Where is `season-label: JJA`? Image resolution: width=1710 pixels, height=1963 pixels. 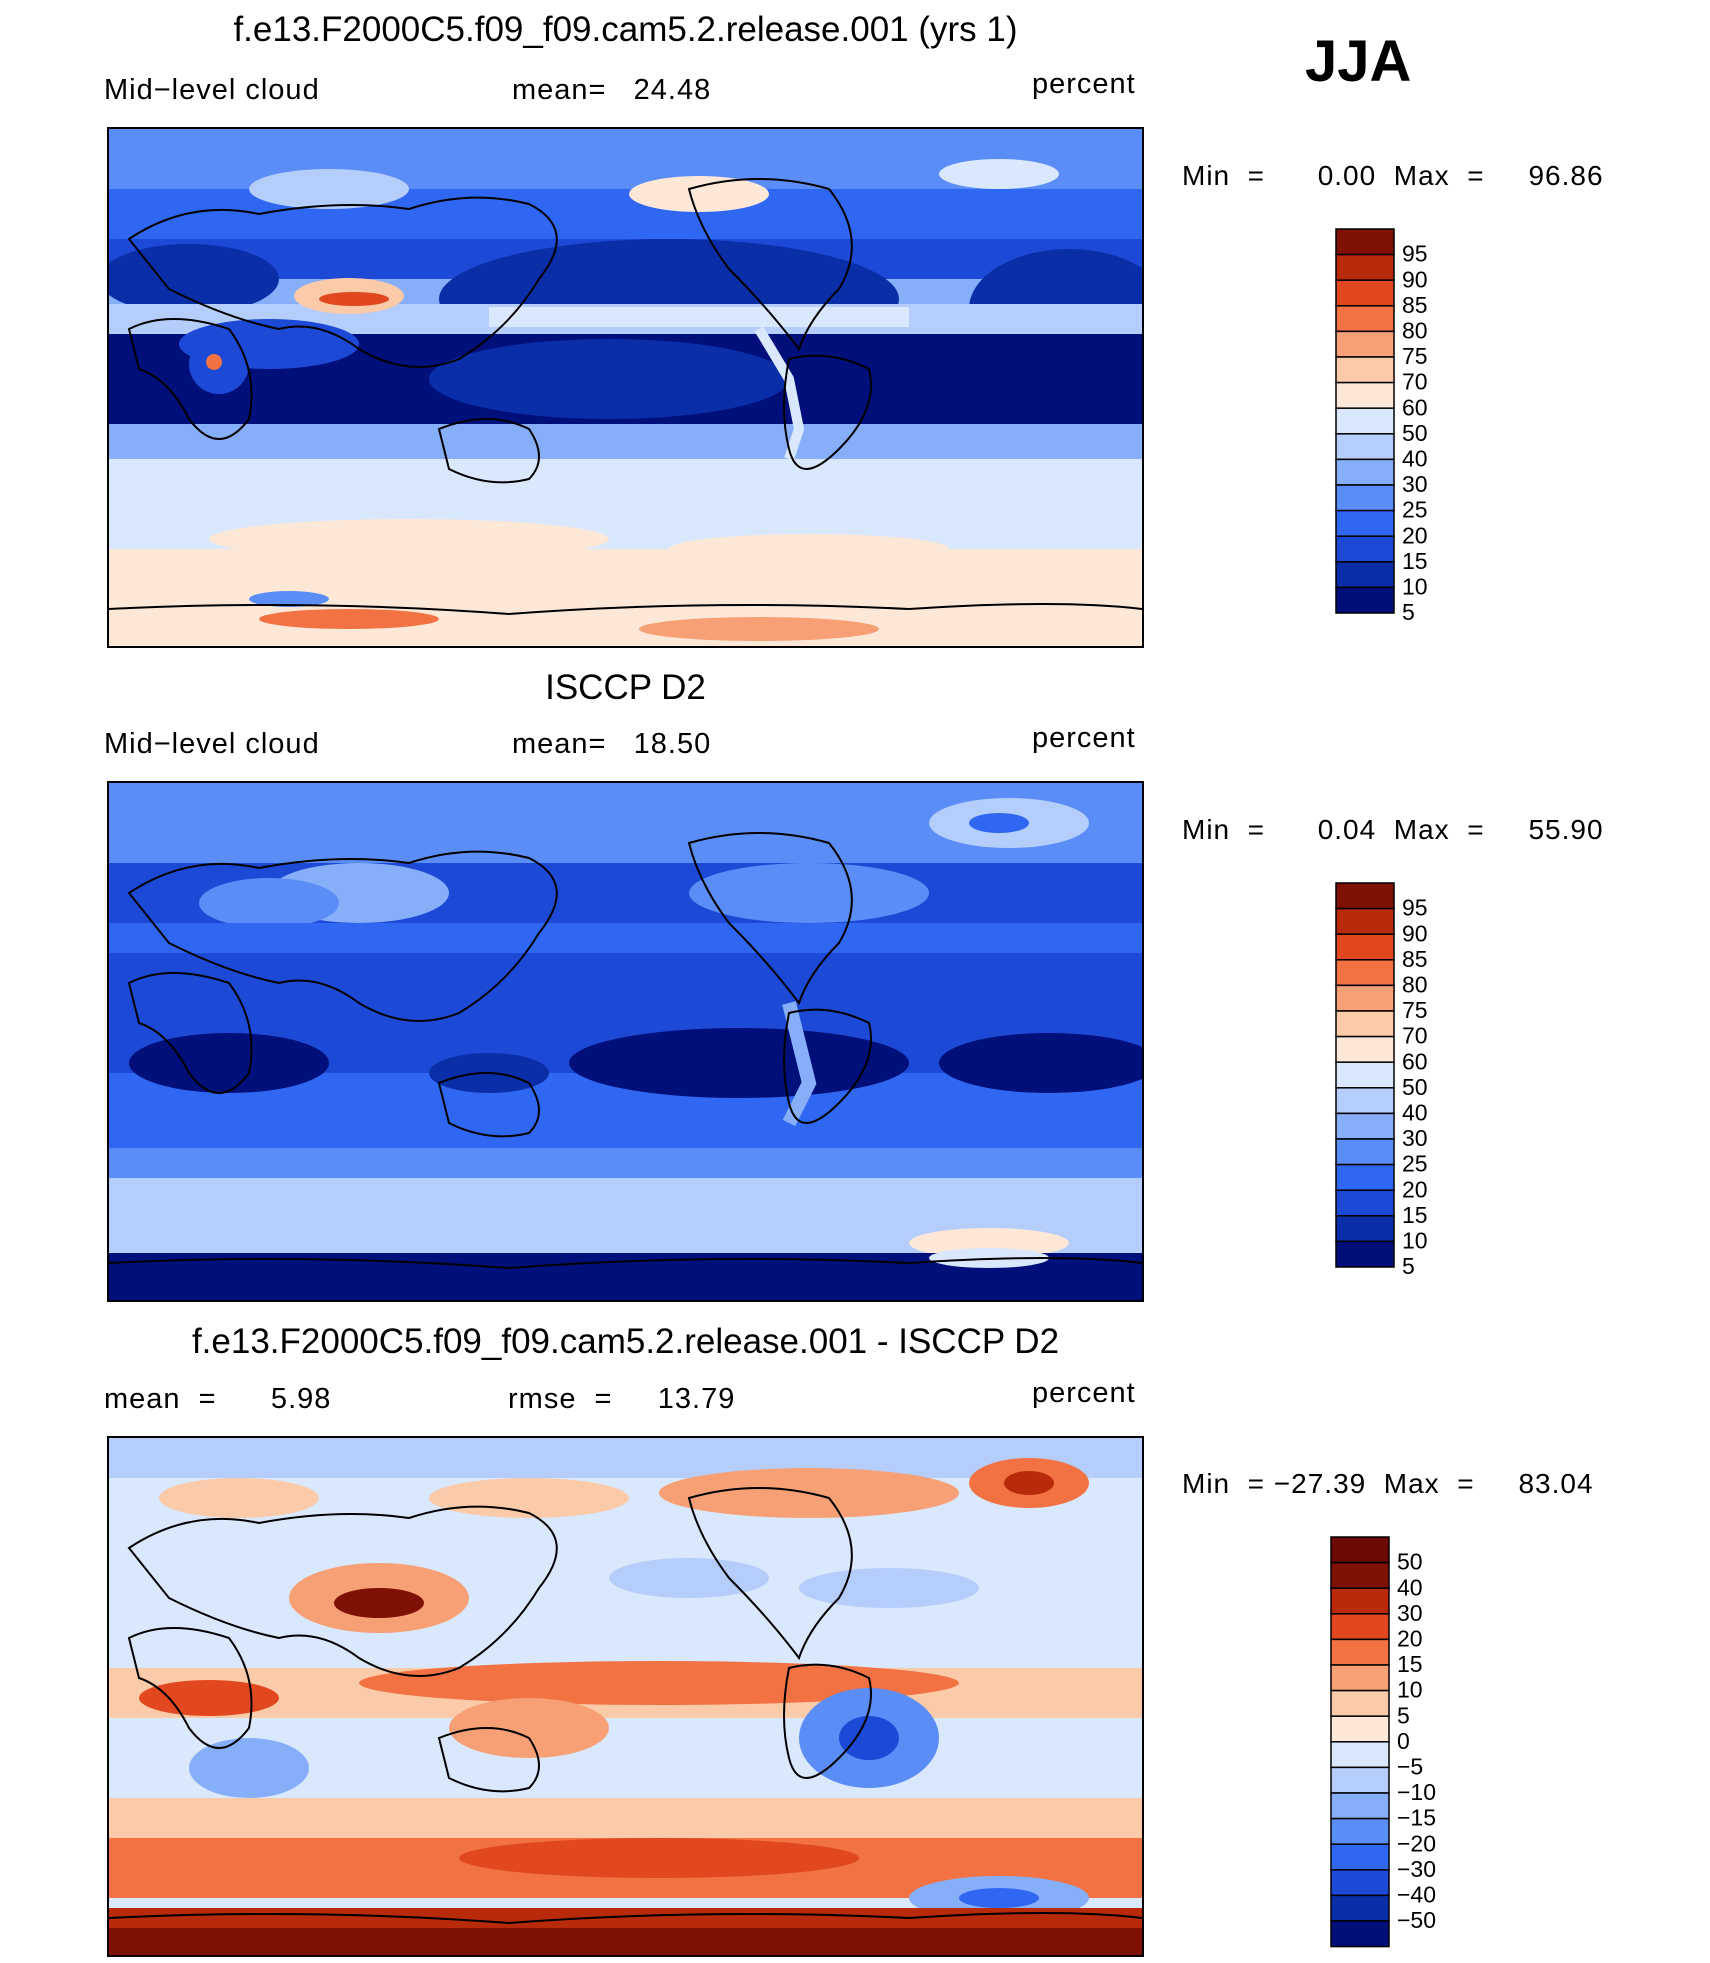 season-label: JJA is located at coordinates (1358, 61).